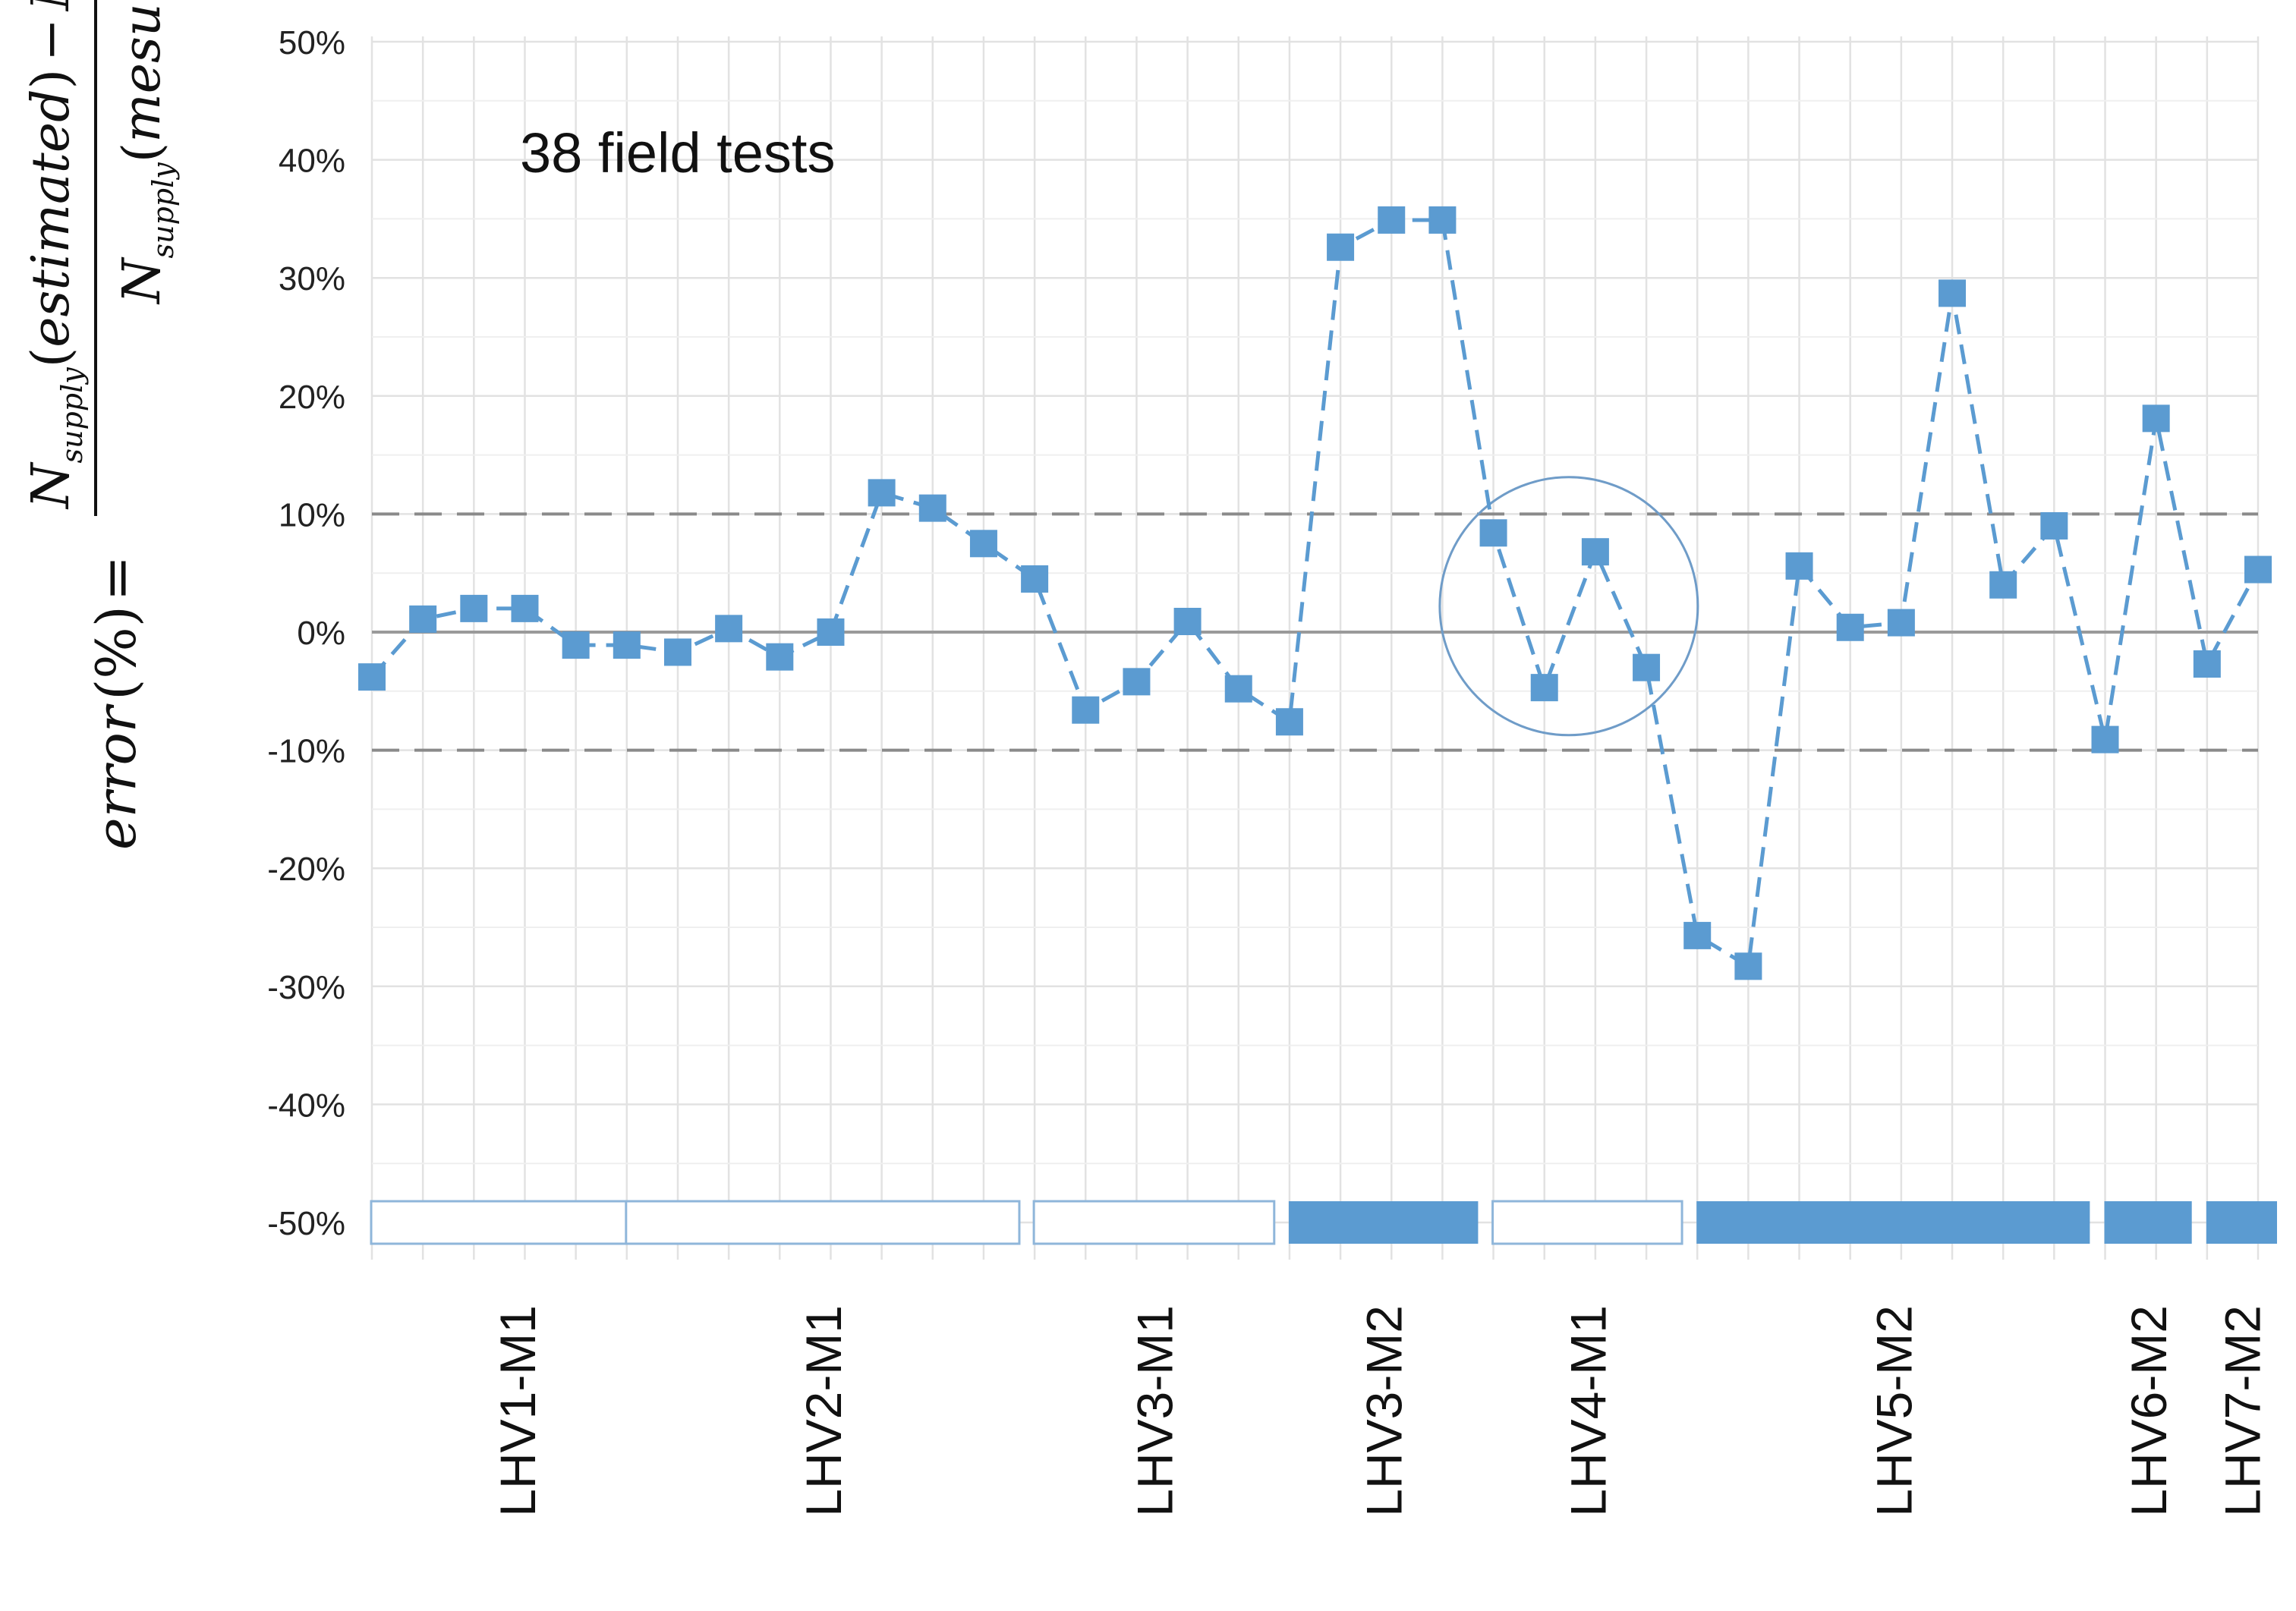  I want to click on group-label: LHV2-M1, so click(823, 1411).